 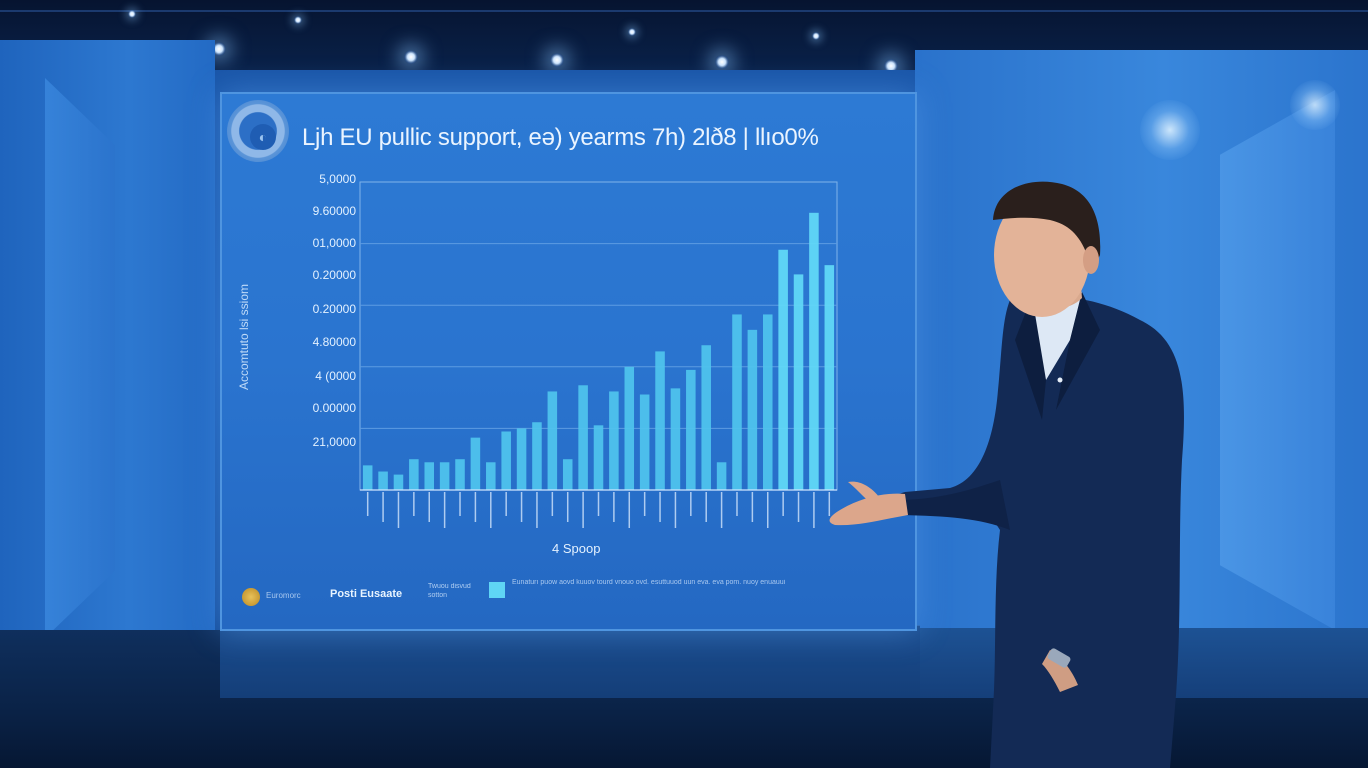 What do you see at coordinates (1047, 226) in the screenshot?
I see `presenter-hair` at bounding box center [1047, 226].